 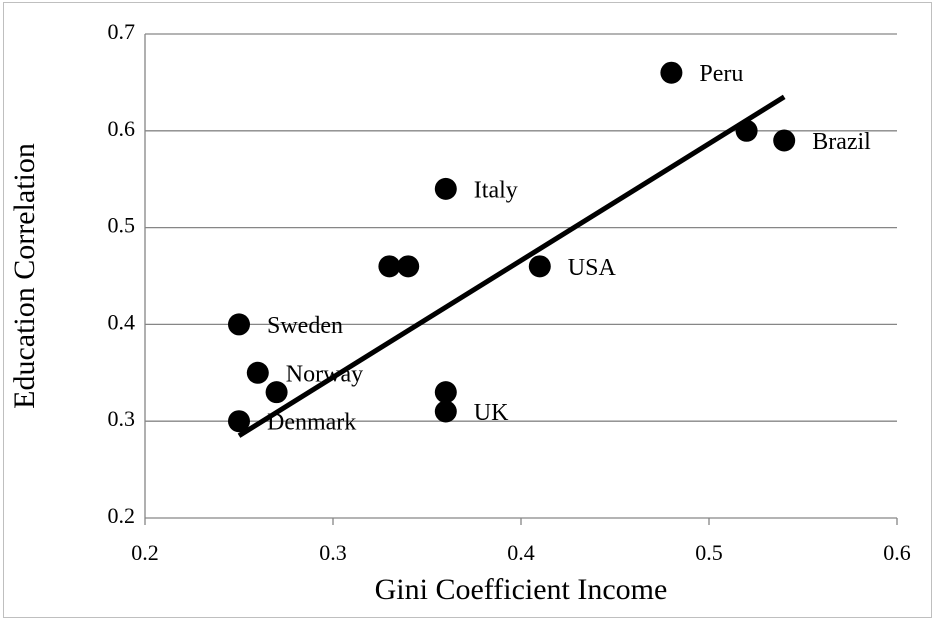 I want to click on x-axis-title: Gini Coefficient Income, so click(x=521, y=589).